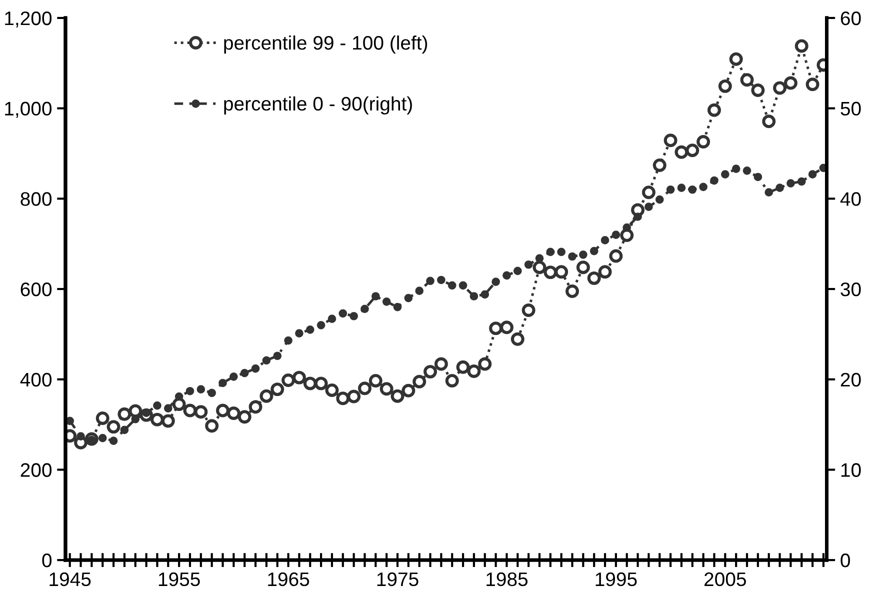 This screenshot has height=599, width=873. What do you see at coordinates (850, 199) in the screenshot?
I see `y2-tick-label: 40` at bounding box center [850, 199].